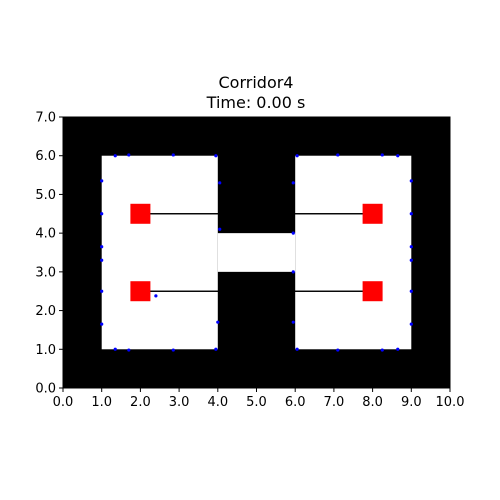  Describe the element at coordinates (45, 350) in the screenshot. I see `y-tick-label-1: 1.0` at that location.